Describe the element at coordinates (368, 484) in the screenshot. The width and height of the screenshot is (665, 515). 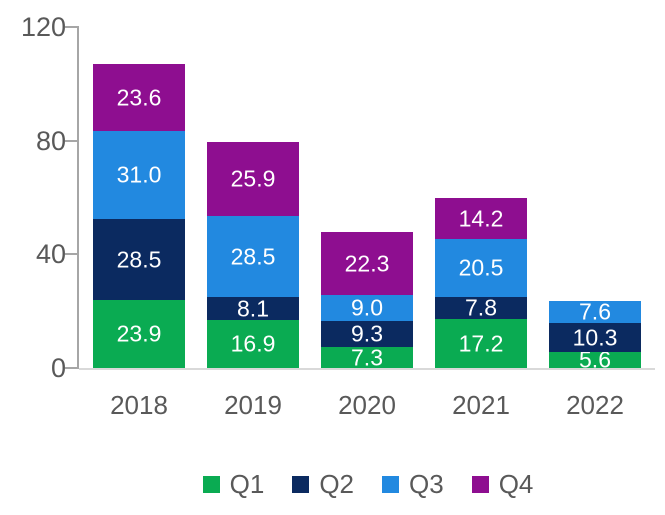
I see `legend: Q1 Q2 Q3 Q4` at that location.